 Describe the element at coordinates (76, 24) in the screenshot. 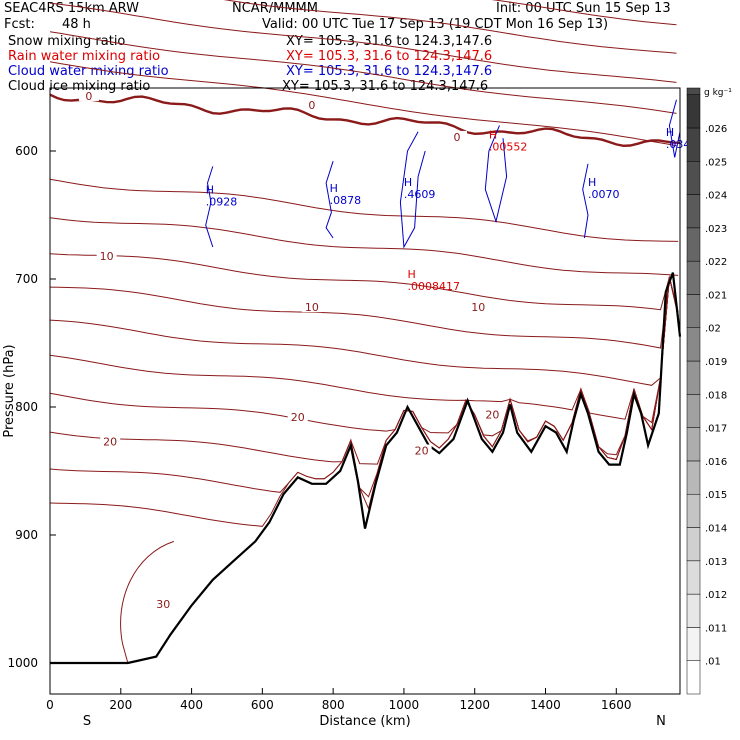

I see `forecast-hours: 48 h` at that location.